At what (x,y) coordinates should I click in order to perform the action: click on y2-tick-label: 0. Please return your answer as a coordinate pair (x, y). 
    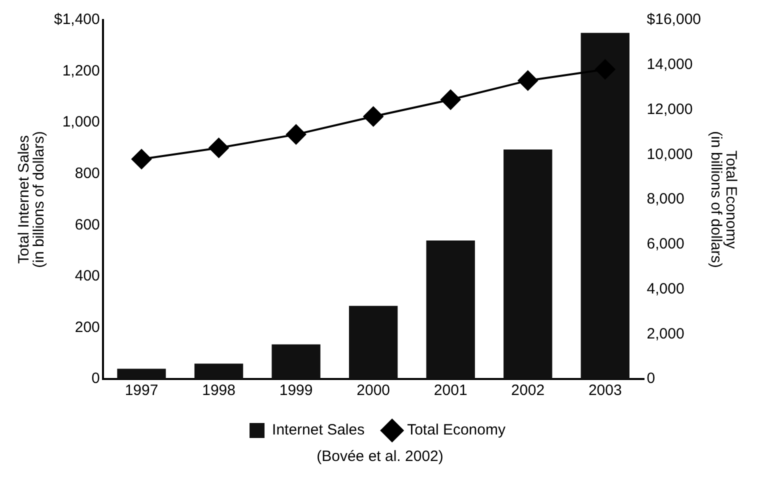
    Looking at the image, I should click on (651, 379).